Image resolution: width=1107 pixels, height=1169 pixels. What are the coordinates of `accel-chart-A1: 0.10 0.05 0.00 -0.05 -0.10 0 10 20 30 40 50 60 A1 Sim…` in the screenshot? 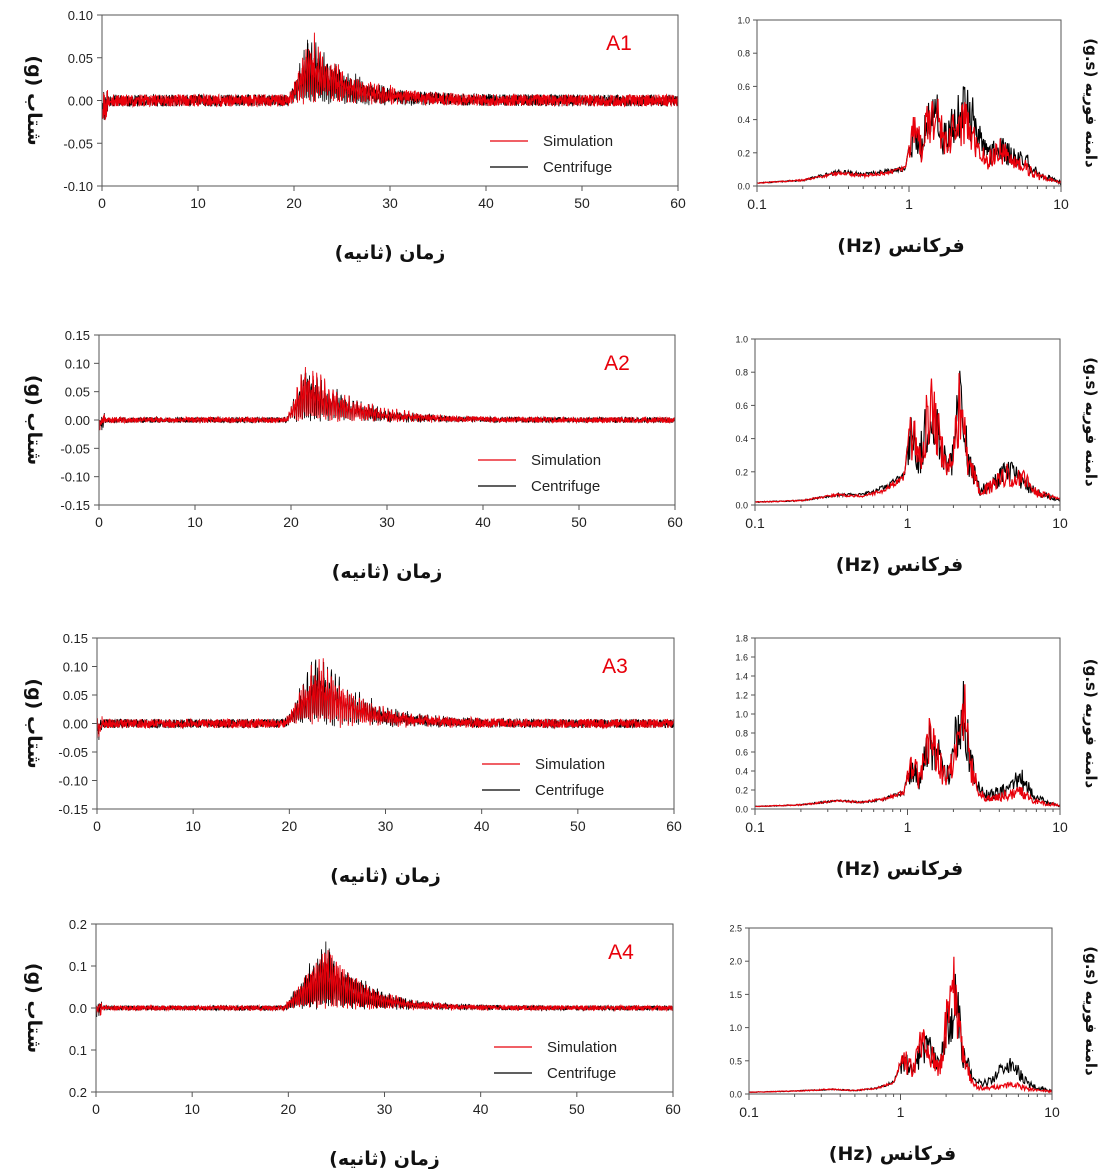 It's located at (354, 136).